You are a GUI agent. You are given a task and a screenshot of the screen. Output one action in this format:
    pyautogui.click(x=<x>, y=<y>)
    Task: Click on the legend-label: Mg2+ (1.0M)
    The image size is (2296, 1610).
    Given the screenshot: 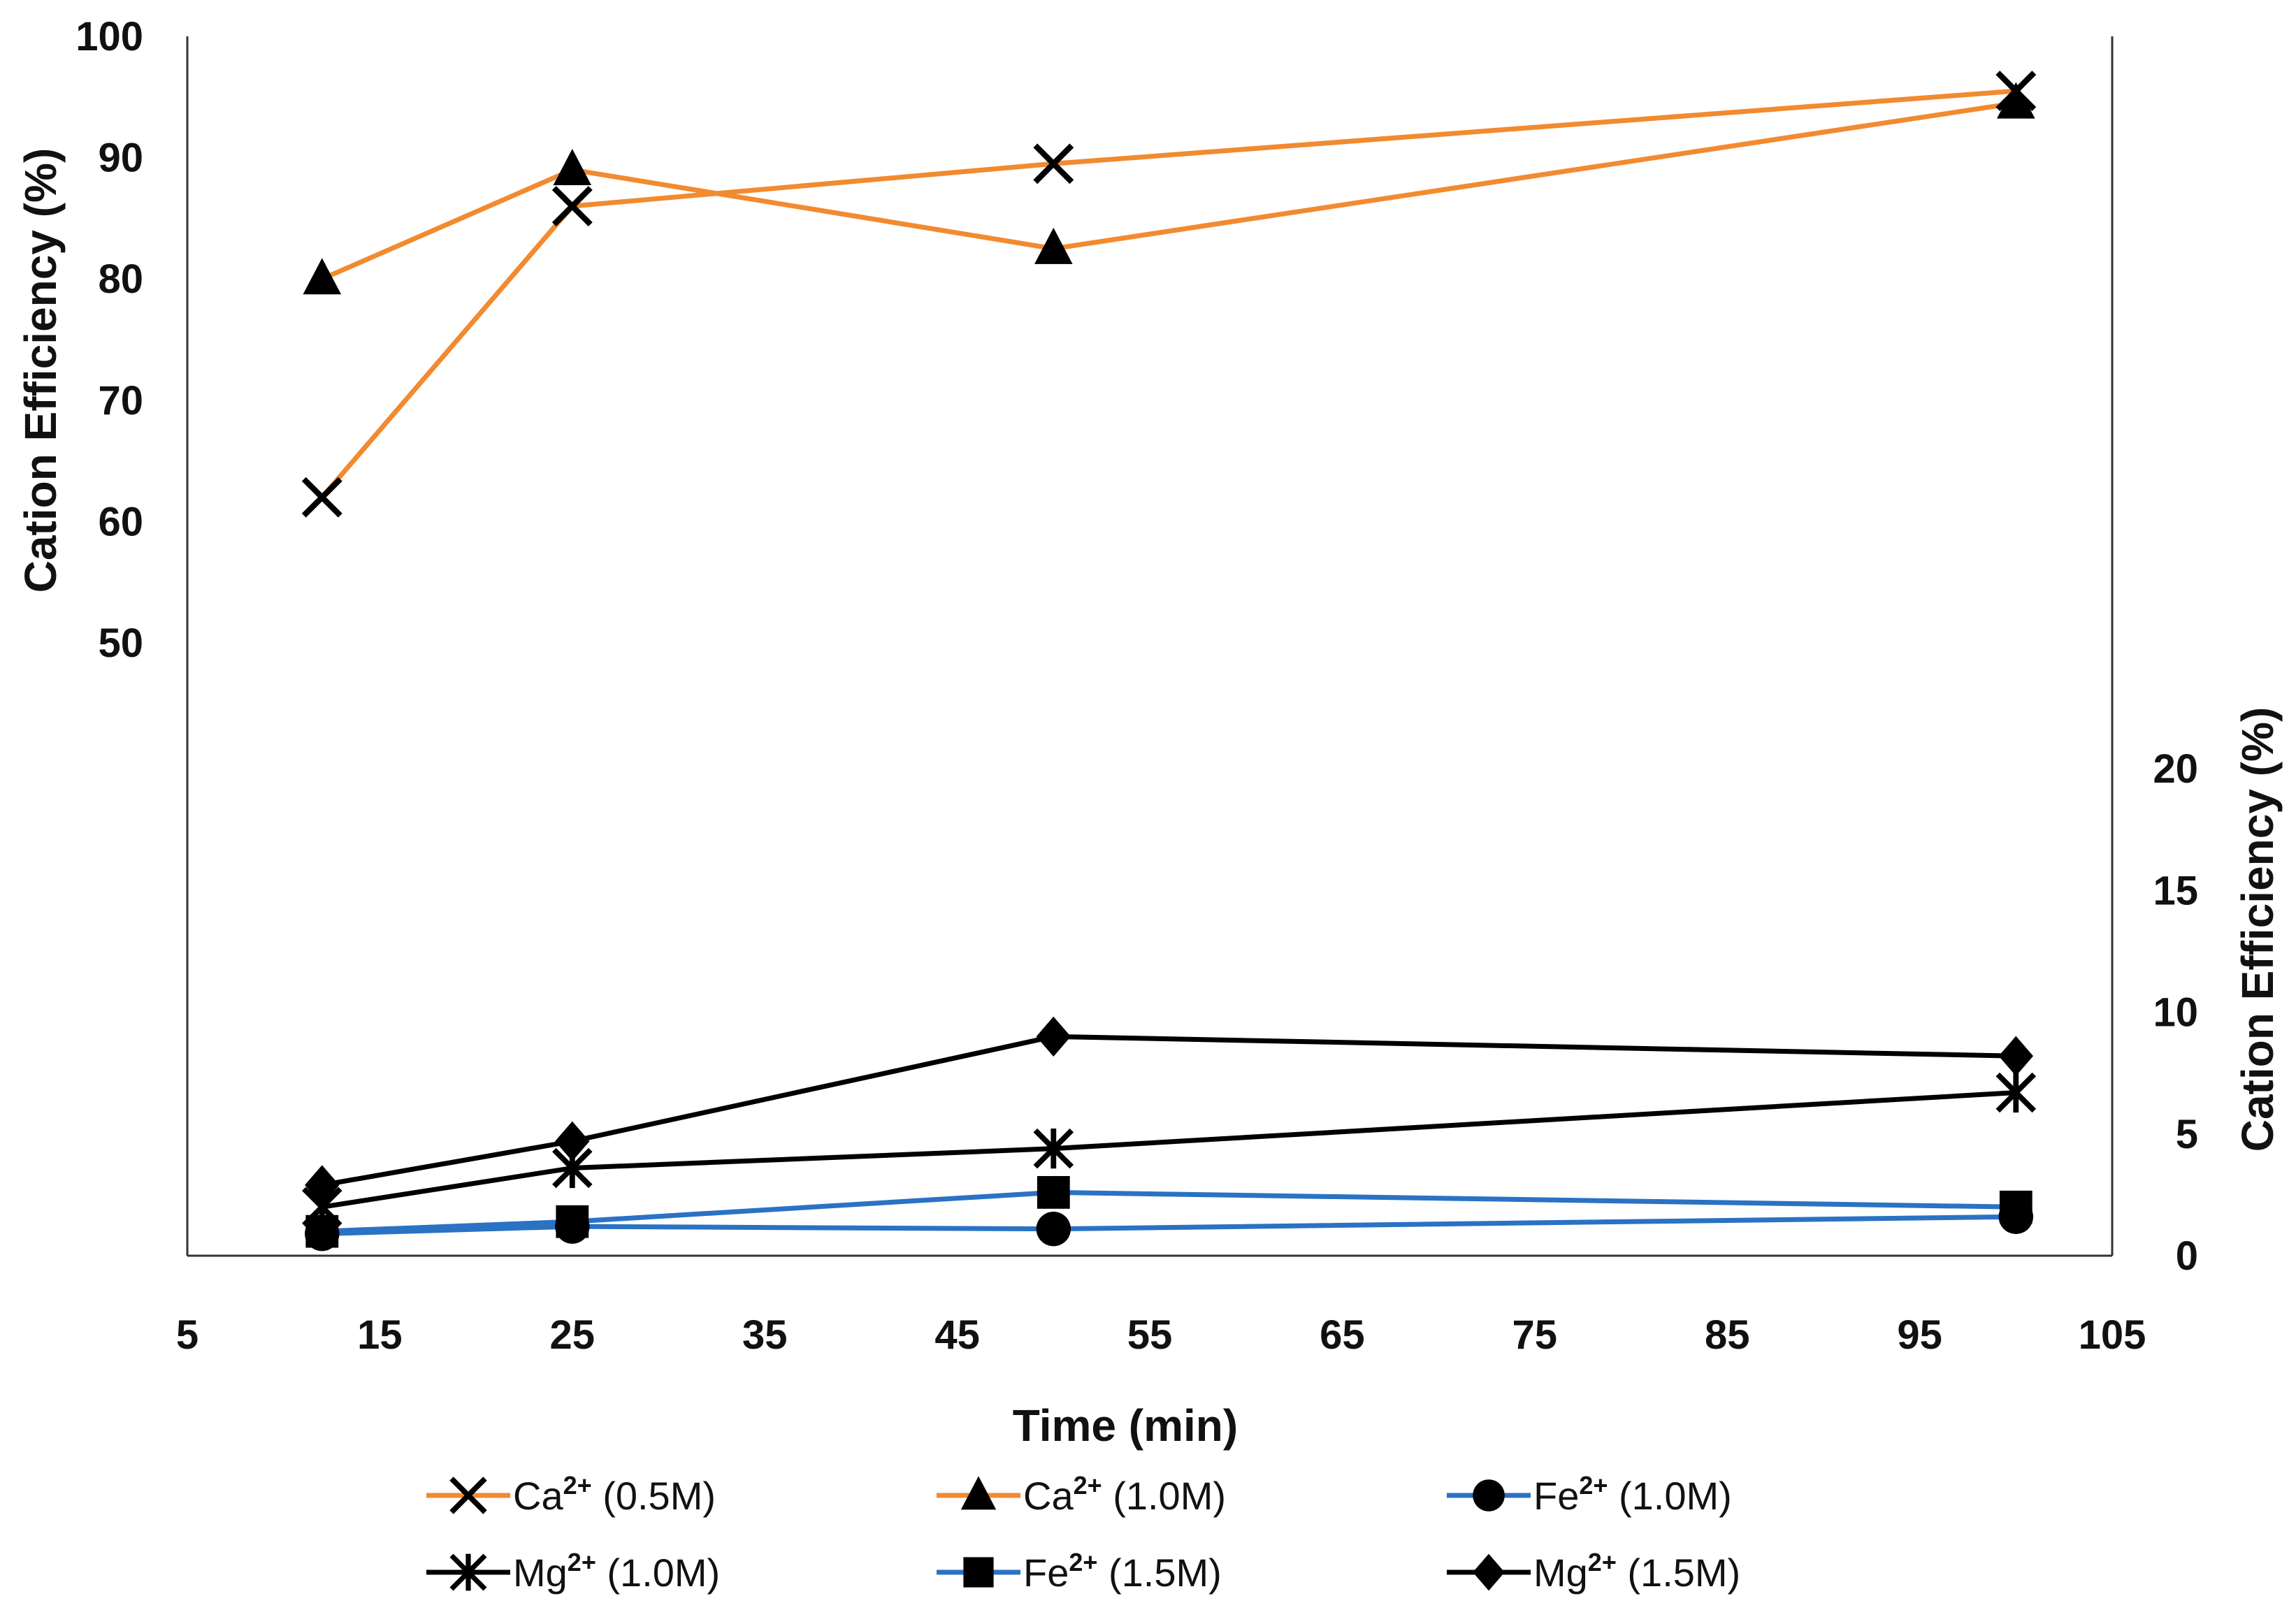 What is the action you would take?
    pyautogui.click(x=616, y=1571)
    